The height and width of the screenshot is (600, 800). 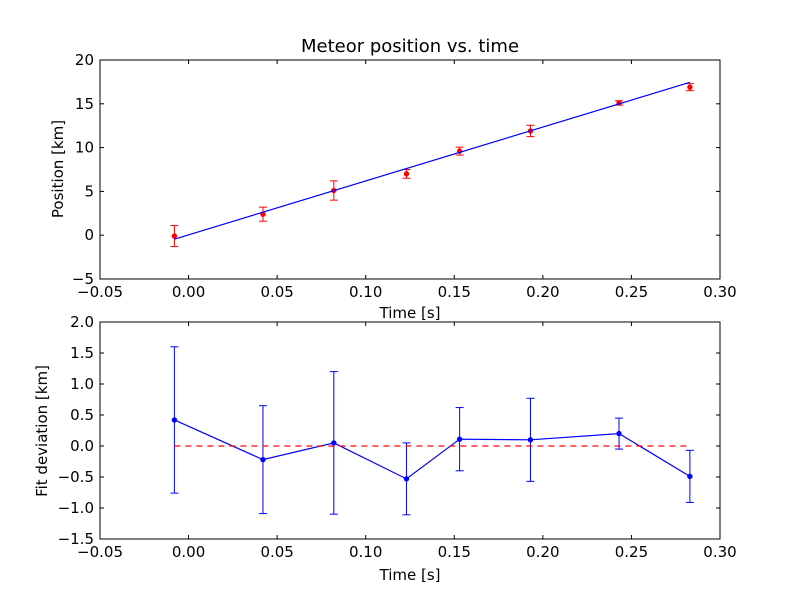 What do you see at coordinates (82, 353) in the screenshot?
I see `y-tick-label: 1.5` at bounding box center [82, 353].